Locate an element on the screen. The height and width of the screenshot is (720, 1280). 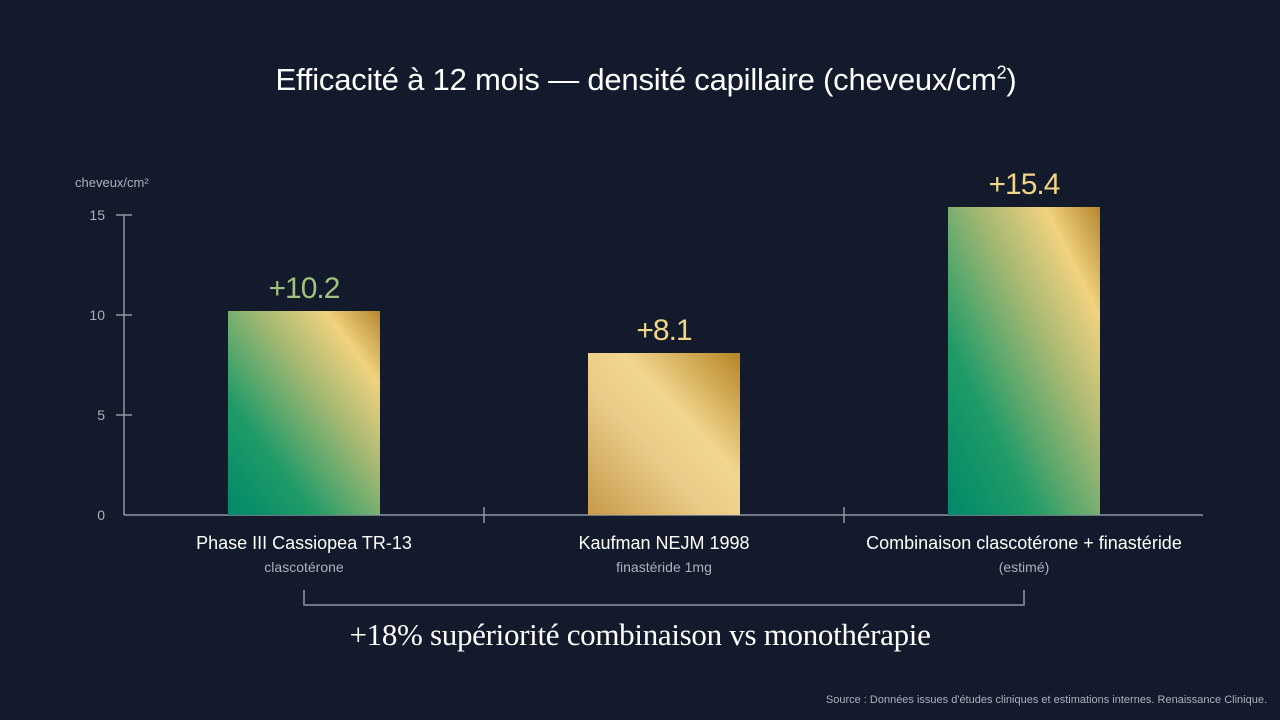
category-sublabel: finastéride 1mg is located at coordinates (664, 567).